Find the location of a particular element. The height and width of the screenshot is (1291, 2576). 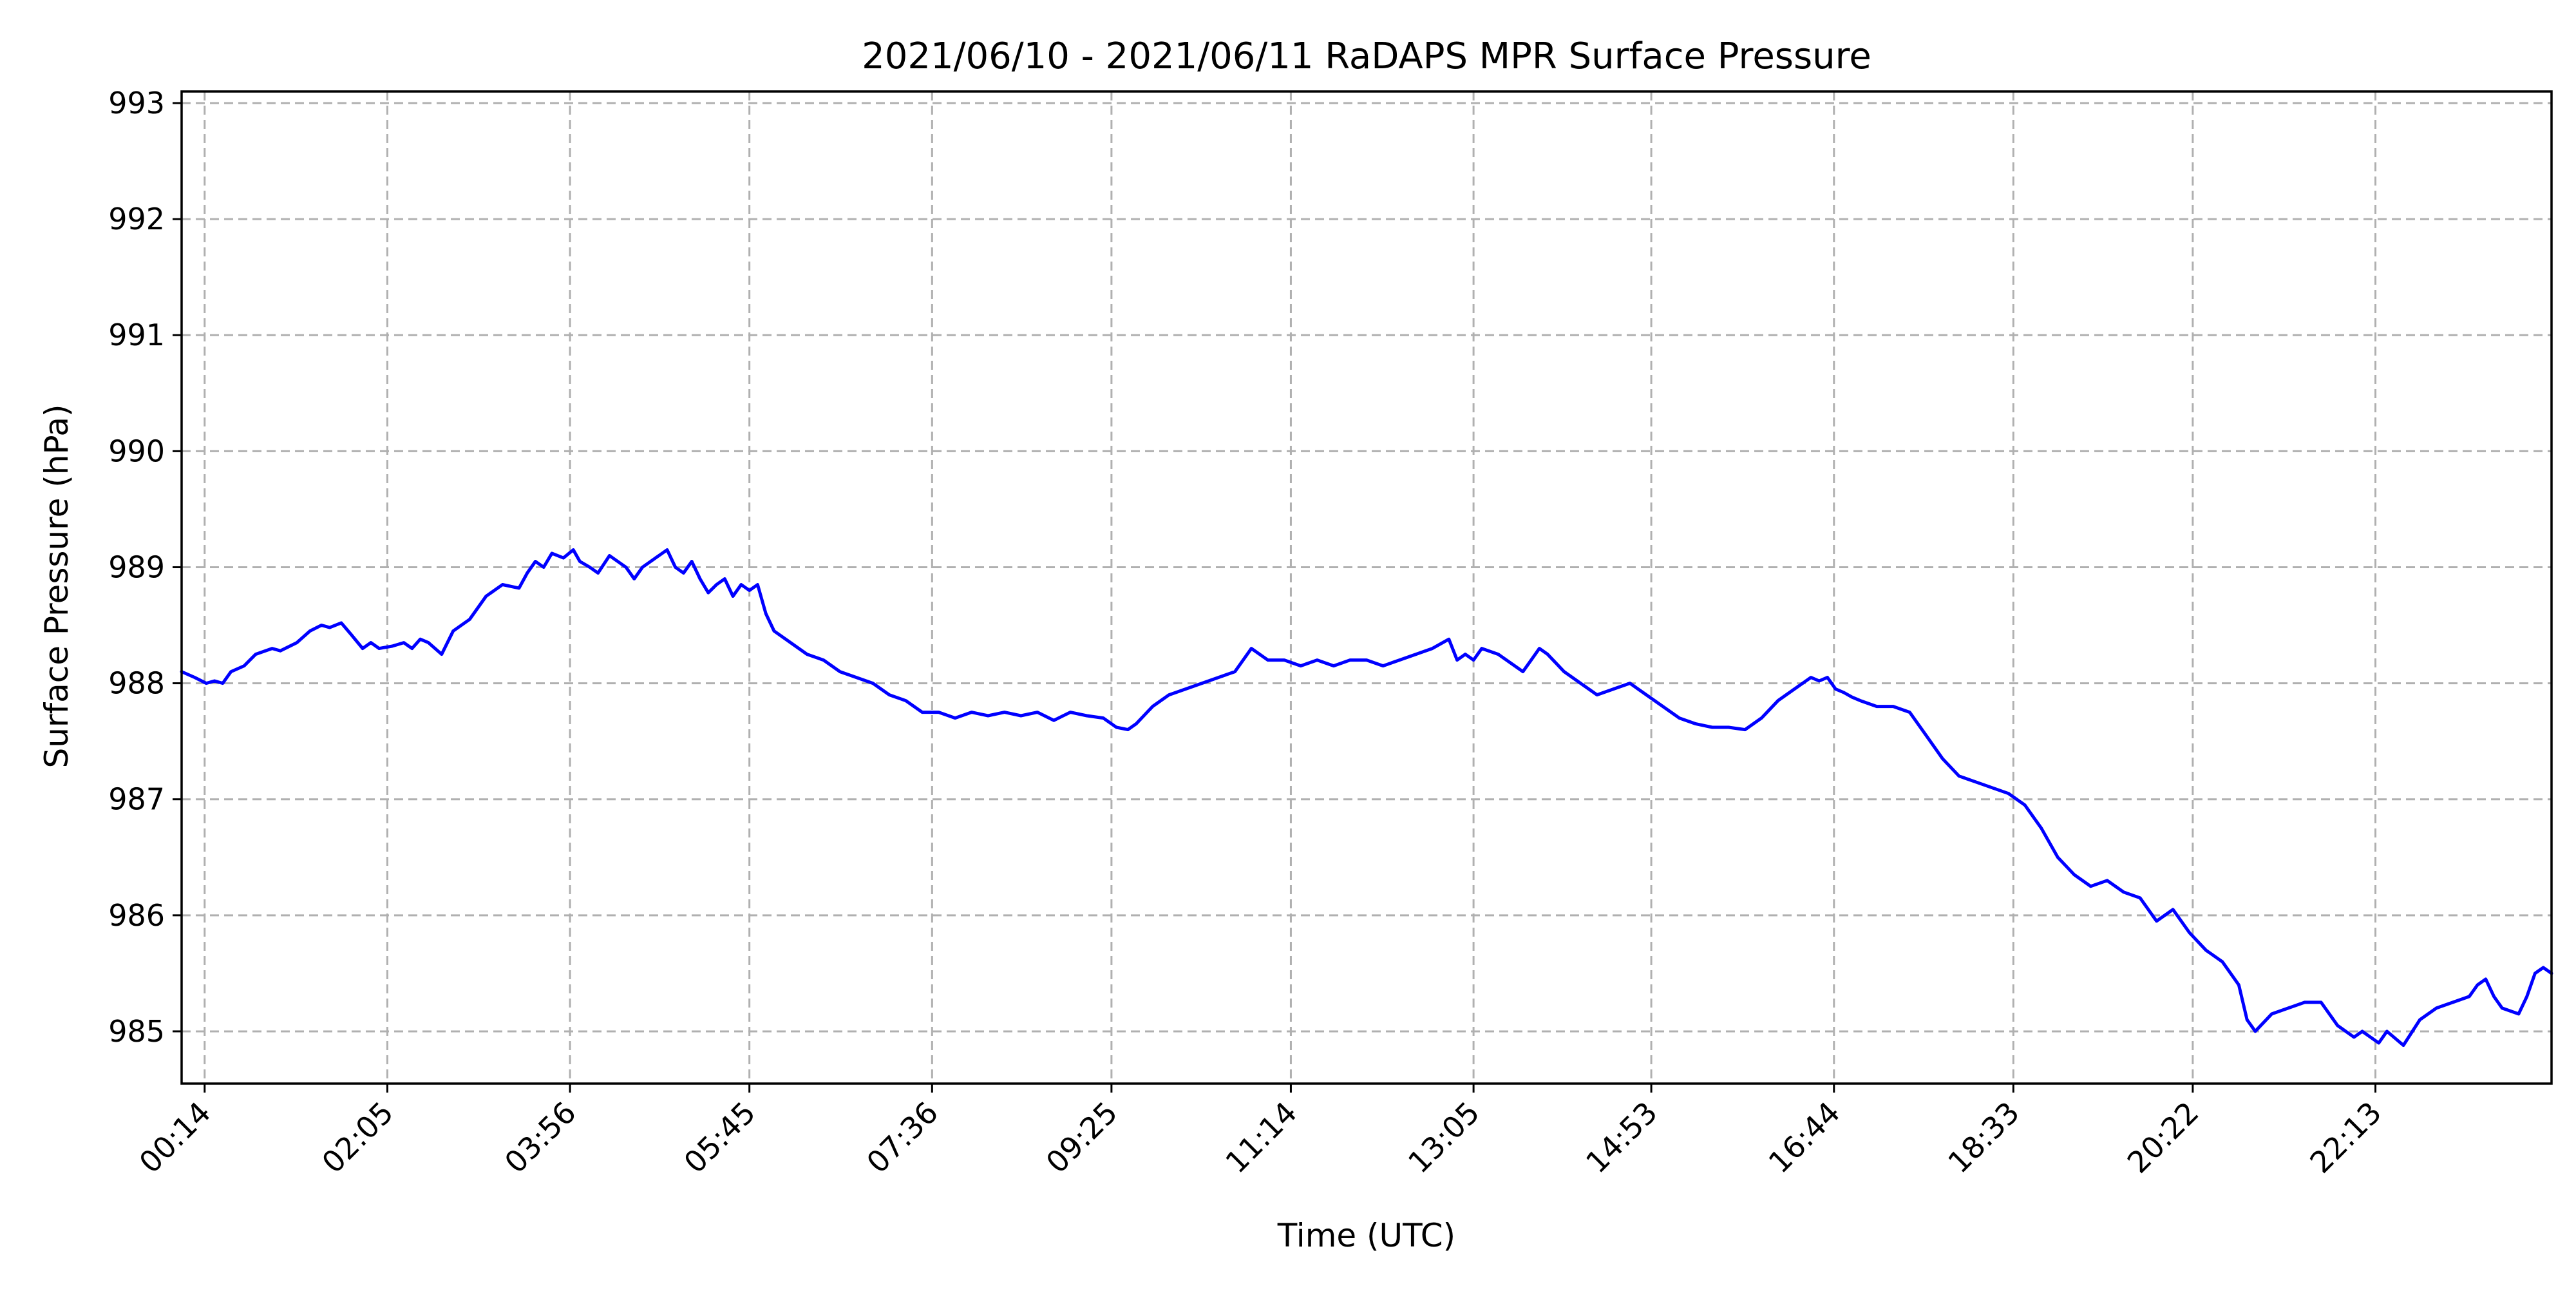

x-tick-label: 20:22 is located at coordinates (2163, 1137).